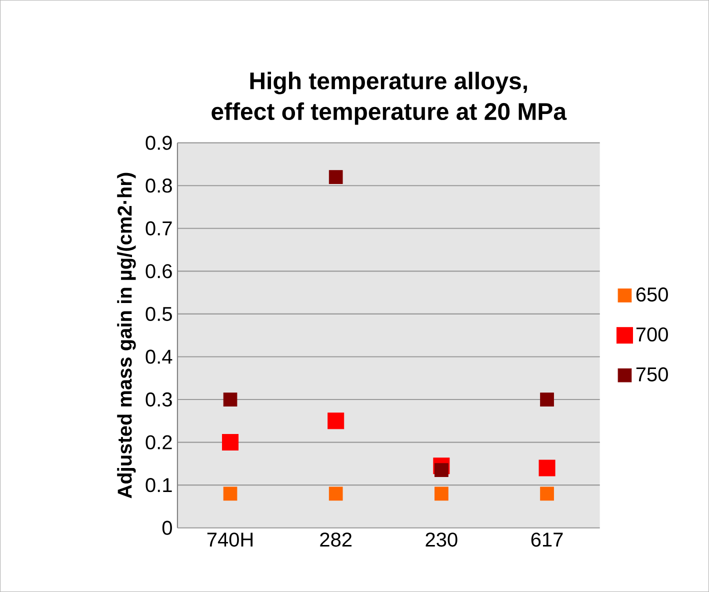 This screenshot has width=709, height=592. I want to click on y-tick-label: 0.4, so click(159, 357).